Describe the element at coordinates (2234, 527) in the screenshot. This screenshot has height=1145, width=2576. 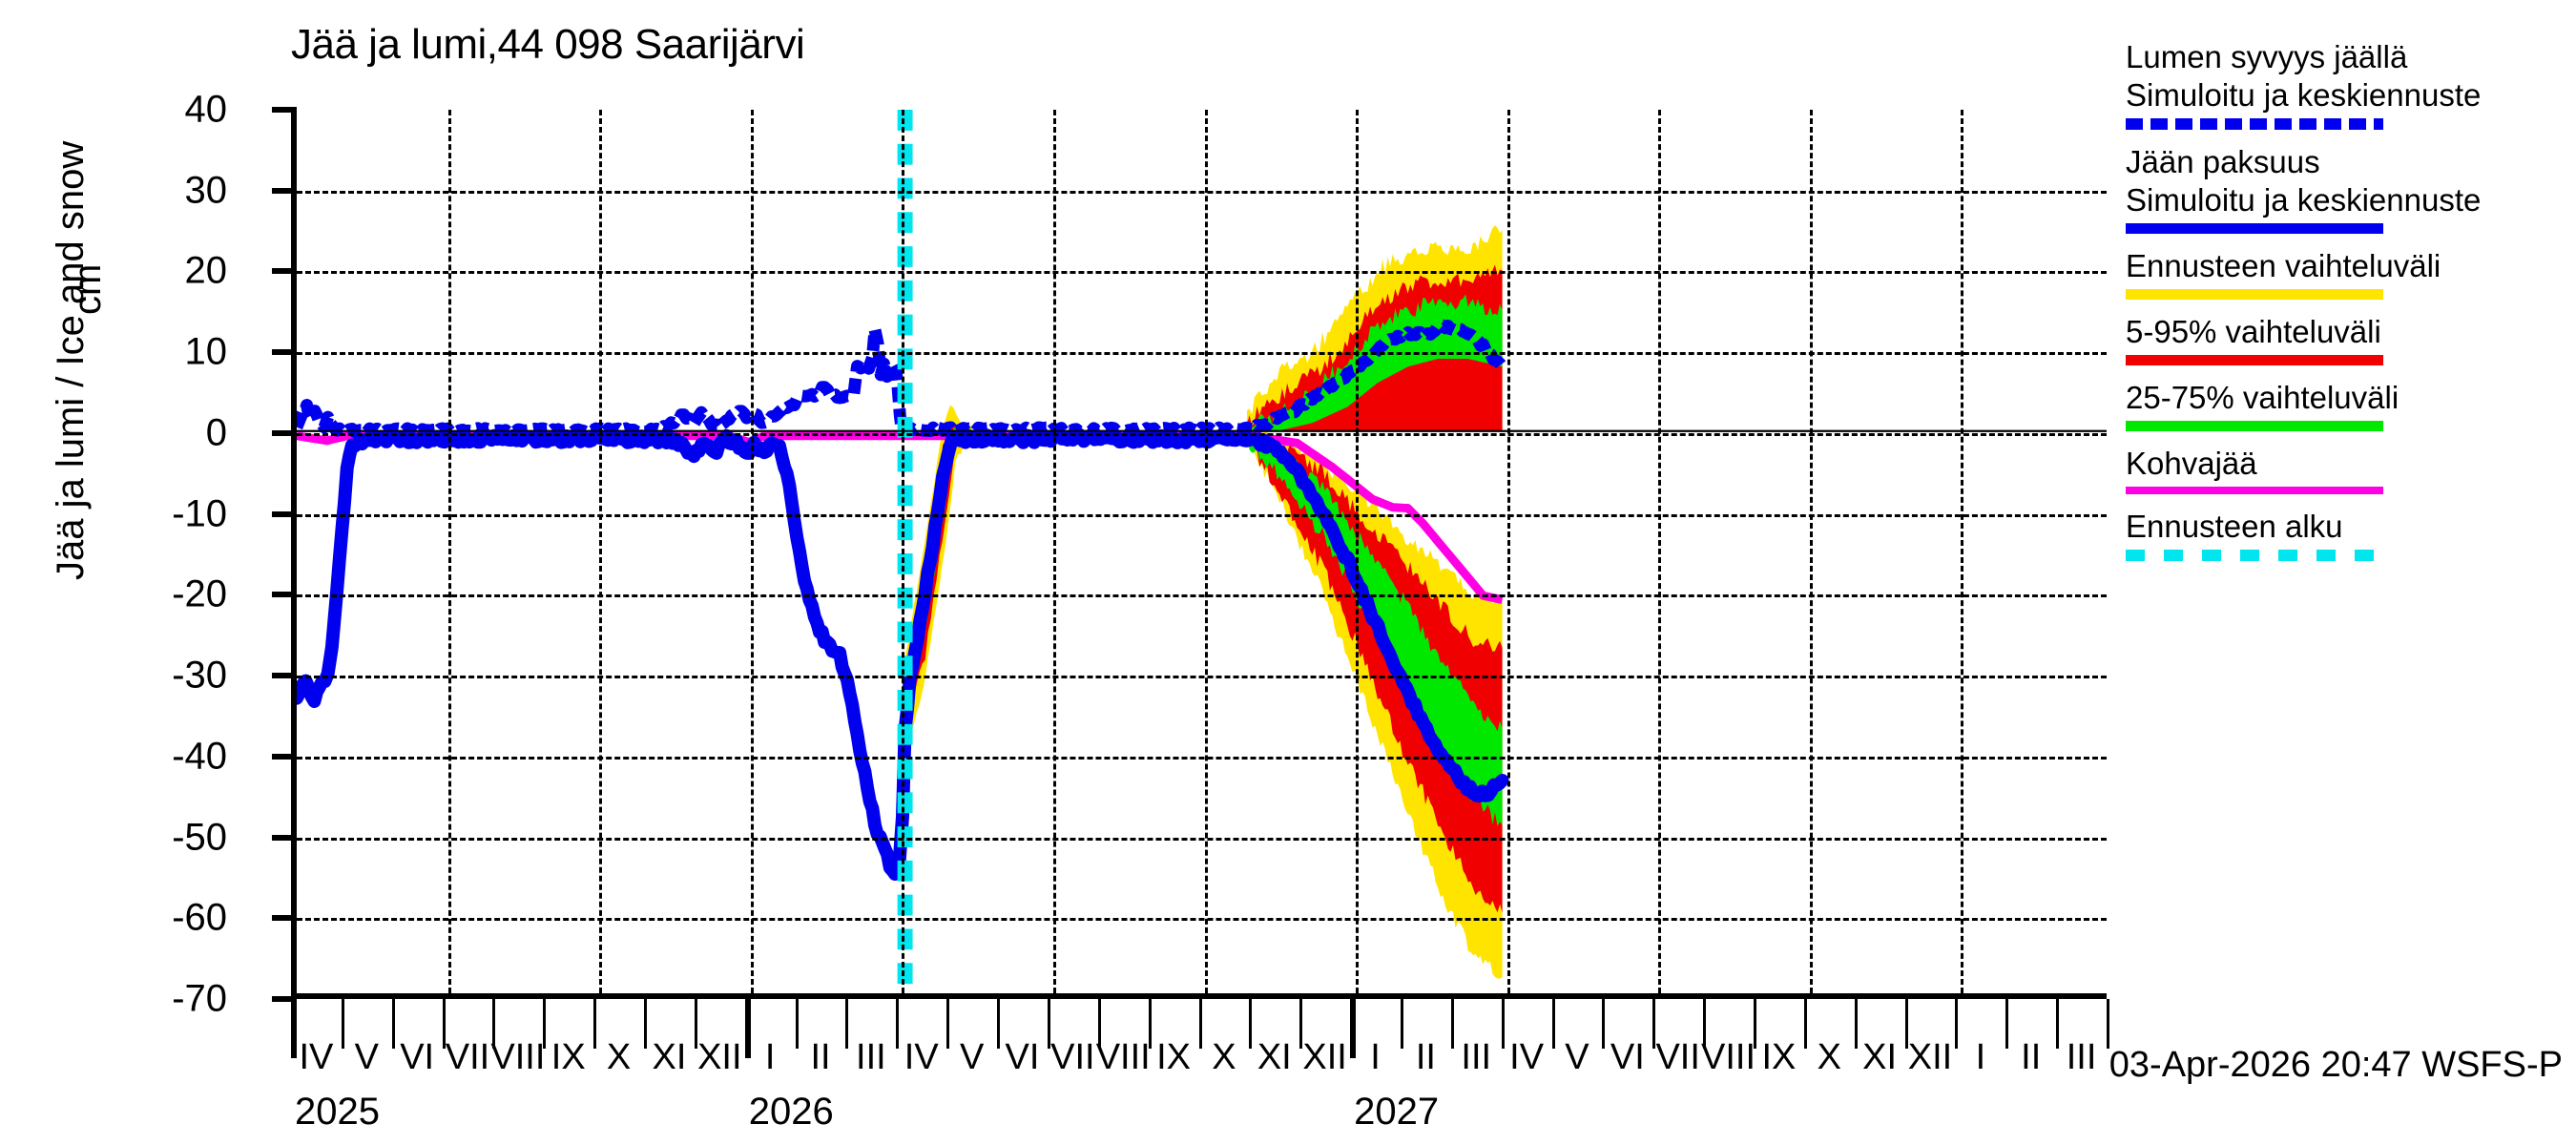
I see `legend-item-title: Ennusteen alku` at that location.